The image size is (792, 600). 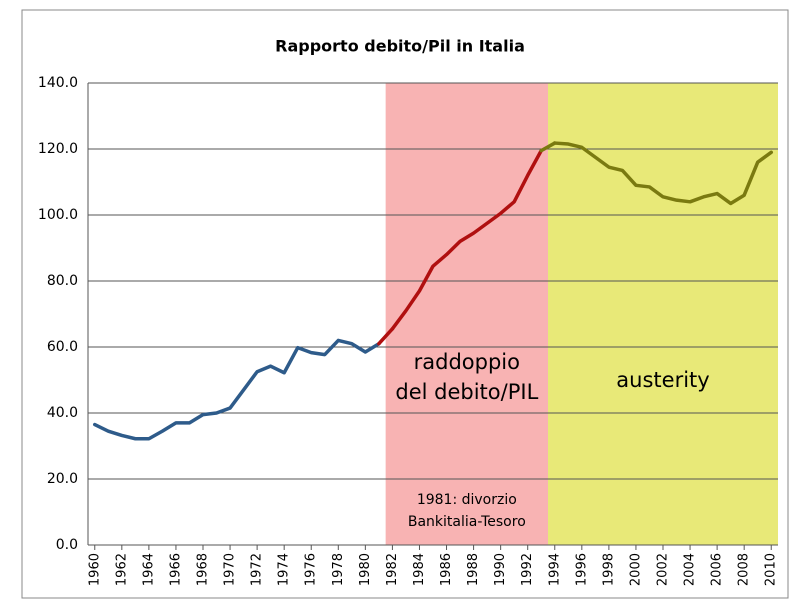 What do you see at coordinates (771, 569) in the screenshot?
I see `x-tick-label: 2010` at bounding box center [771, 569].